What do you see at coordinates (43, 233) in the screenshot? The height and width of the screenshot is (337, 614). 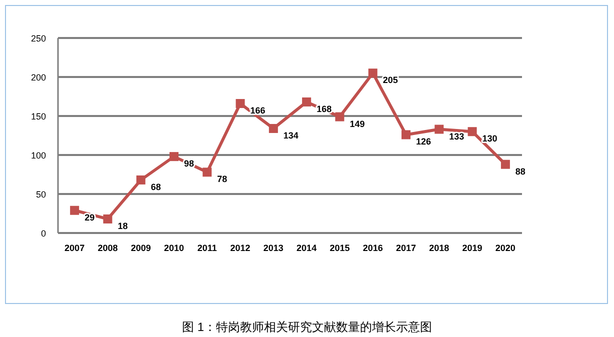 I see `y-tick-label: 0` at bounding box center [43, 233].